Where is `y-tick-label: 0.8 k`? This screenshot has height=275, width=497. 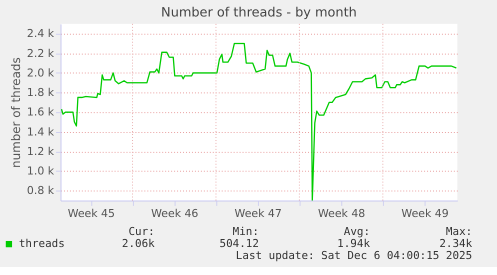
y-tick-label: 0.8 k is located at coordinates (40, 191).